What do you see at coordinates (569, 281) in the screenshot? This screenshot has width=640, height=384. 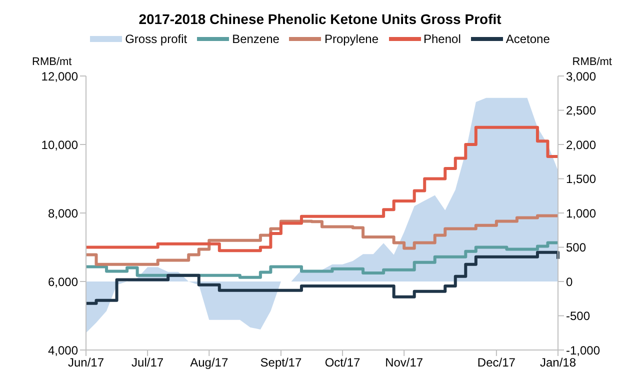 I see `y2-tick-label: 0` at bounding box center [569, 281].